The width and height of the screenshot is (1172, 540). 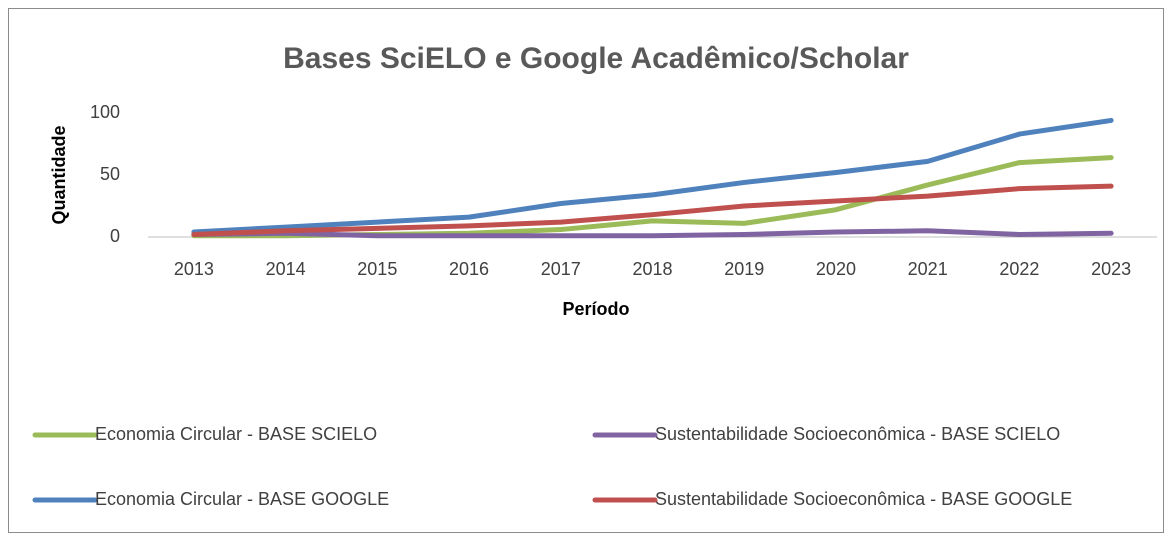 What do you see at coordinates (744, 269) in the screenshot?
I see `x-tick-label: 2019` at bounding box center [744, 269].